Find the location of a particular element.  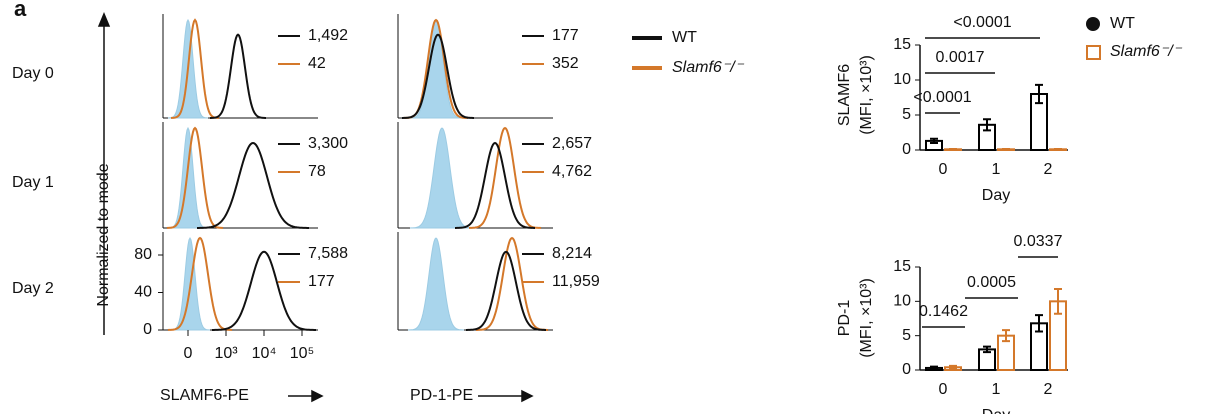

mfi-value: 7,588 is located at coordinates (328, 253).